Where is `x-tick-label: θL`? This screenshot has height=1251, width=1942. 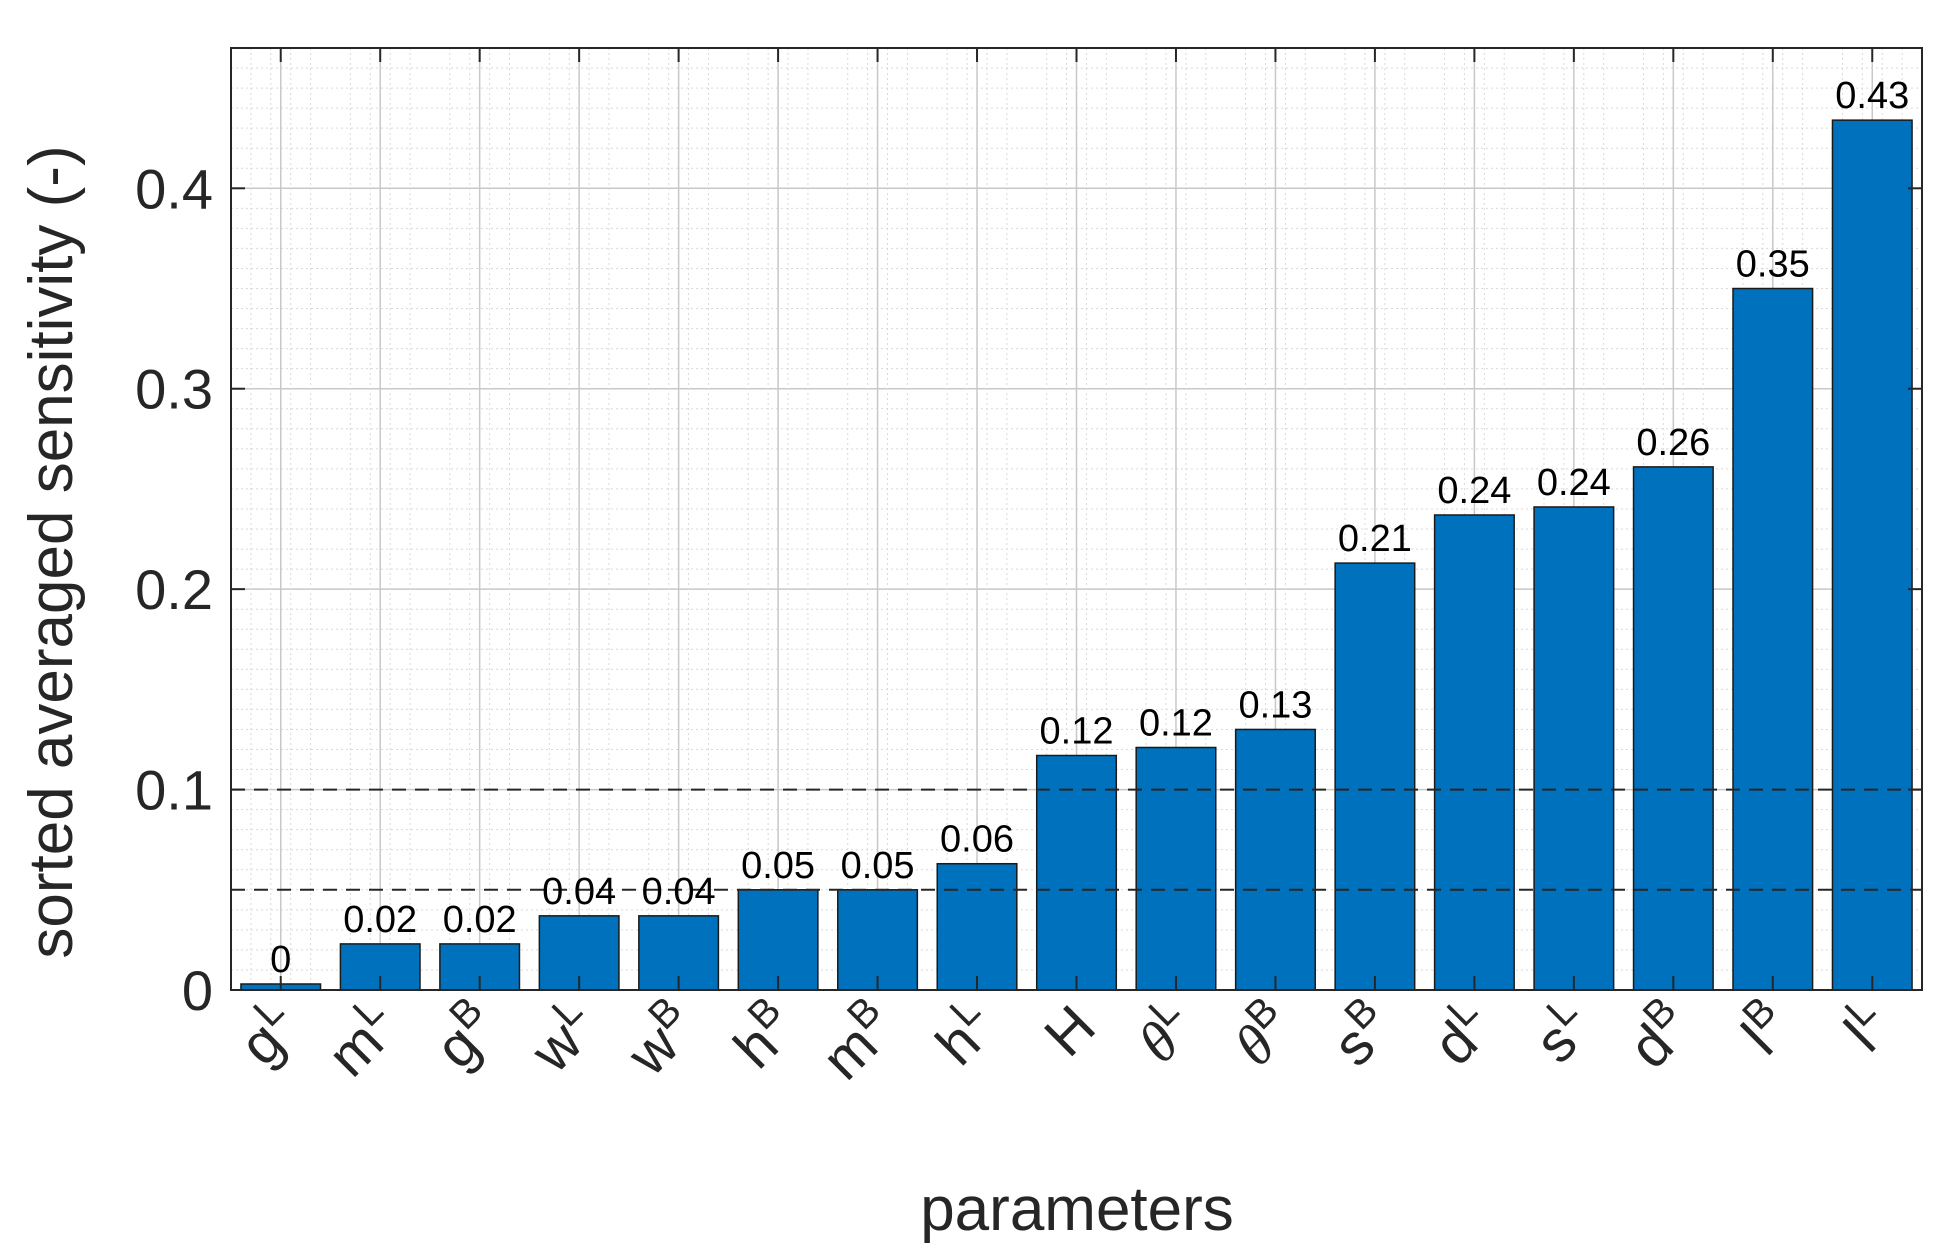 x-tick-label: θL is located at coordinates (1163, 1031).